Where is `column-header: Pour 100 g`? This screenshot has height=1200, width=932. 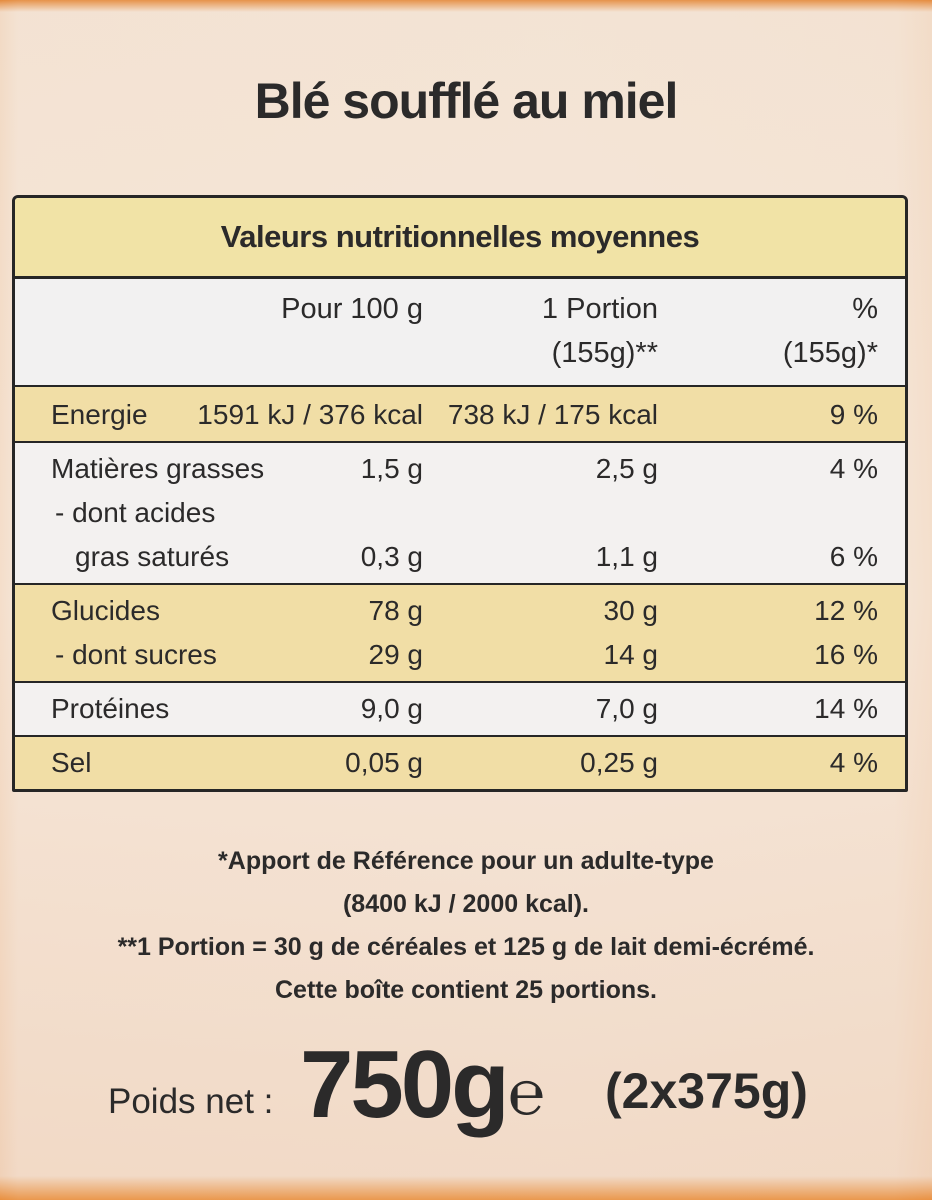
column-header: Pour 100 g is located at coordinates (352, 309).